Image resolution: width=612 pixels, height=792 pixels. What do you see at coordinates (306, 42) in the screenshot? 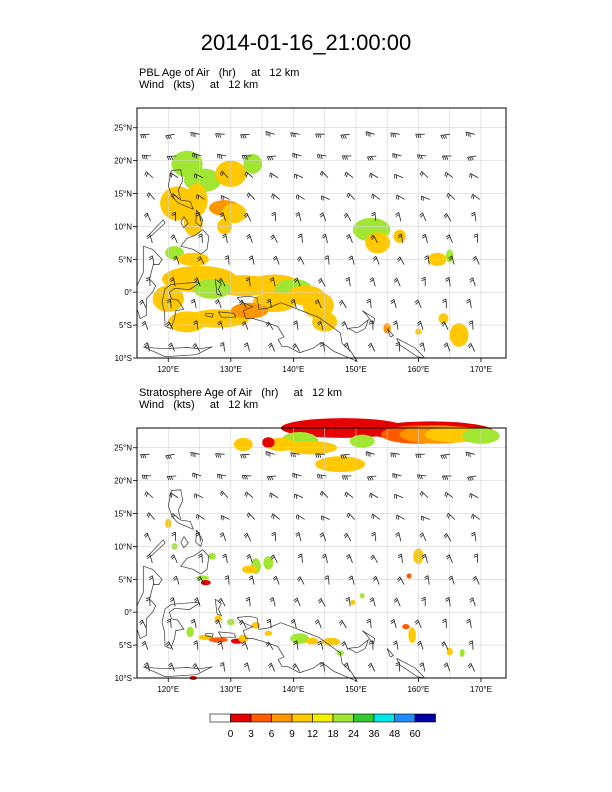
I see `figure-title: 2014-01-16_21:00:00` at bounding box center [306, 42].